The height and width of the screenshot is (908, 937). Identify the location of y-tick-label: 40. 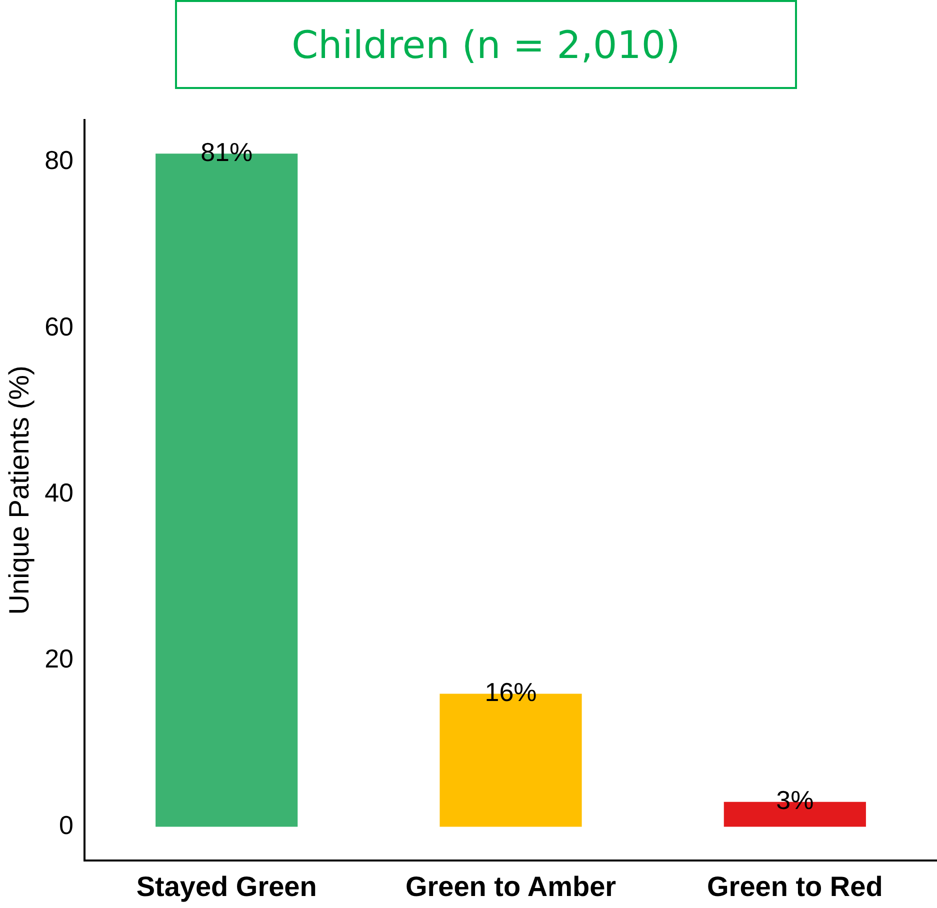
(59, 493).